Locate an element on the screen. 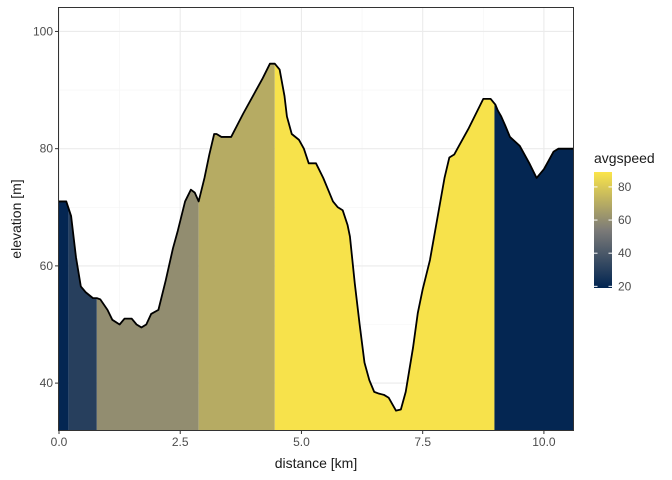 The width and height of the screenshot is (672, 480). x-tick-label: 0.0 is located at coordinates (59, 442).